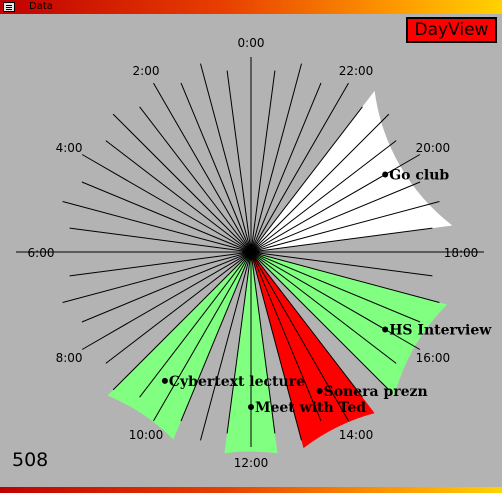 This screenshot has height=493, width=502. I want to click on event-label: HS Interview, so click(440, 331).